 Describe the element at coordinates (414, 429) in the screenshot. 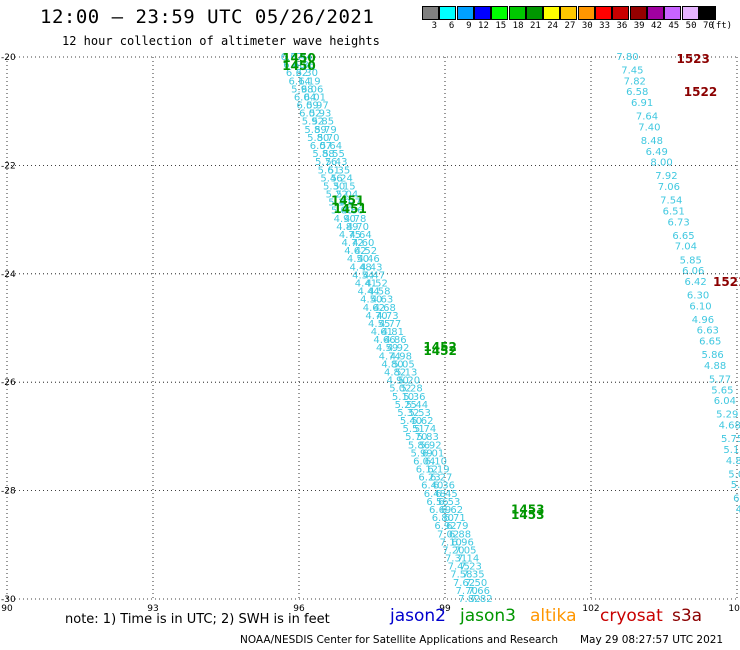

I see `swh-value: 5.51` at that location.